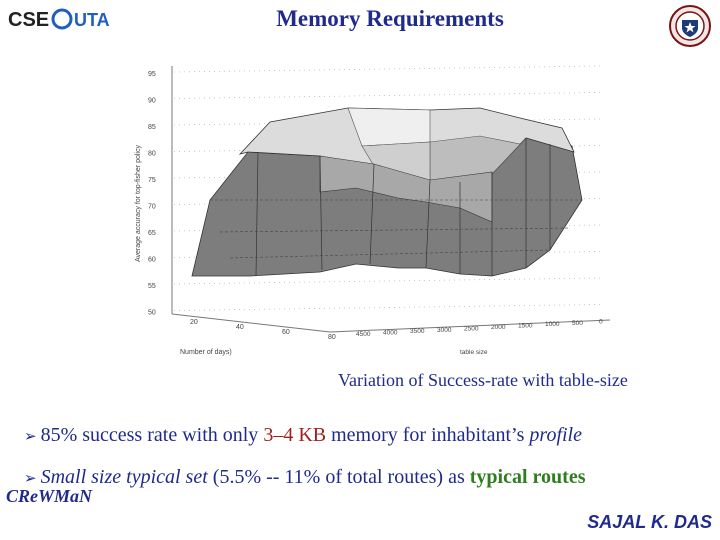 The width and height of the screenshot is (720, 540). Describe the element at coordinates (152, 313) in the screenshot. I see `z-tick-label: 50` at that location.